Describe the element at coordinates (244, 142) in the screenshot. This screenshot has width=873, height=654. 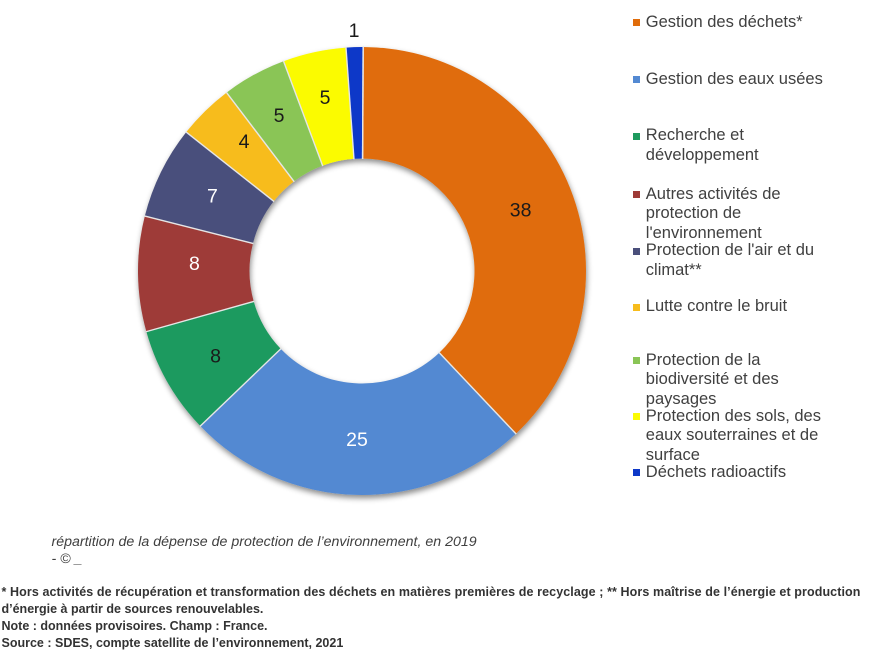
I see `svg-text: 4` at that location.